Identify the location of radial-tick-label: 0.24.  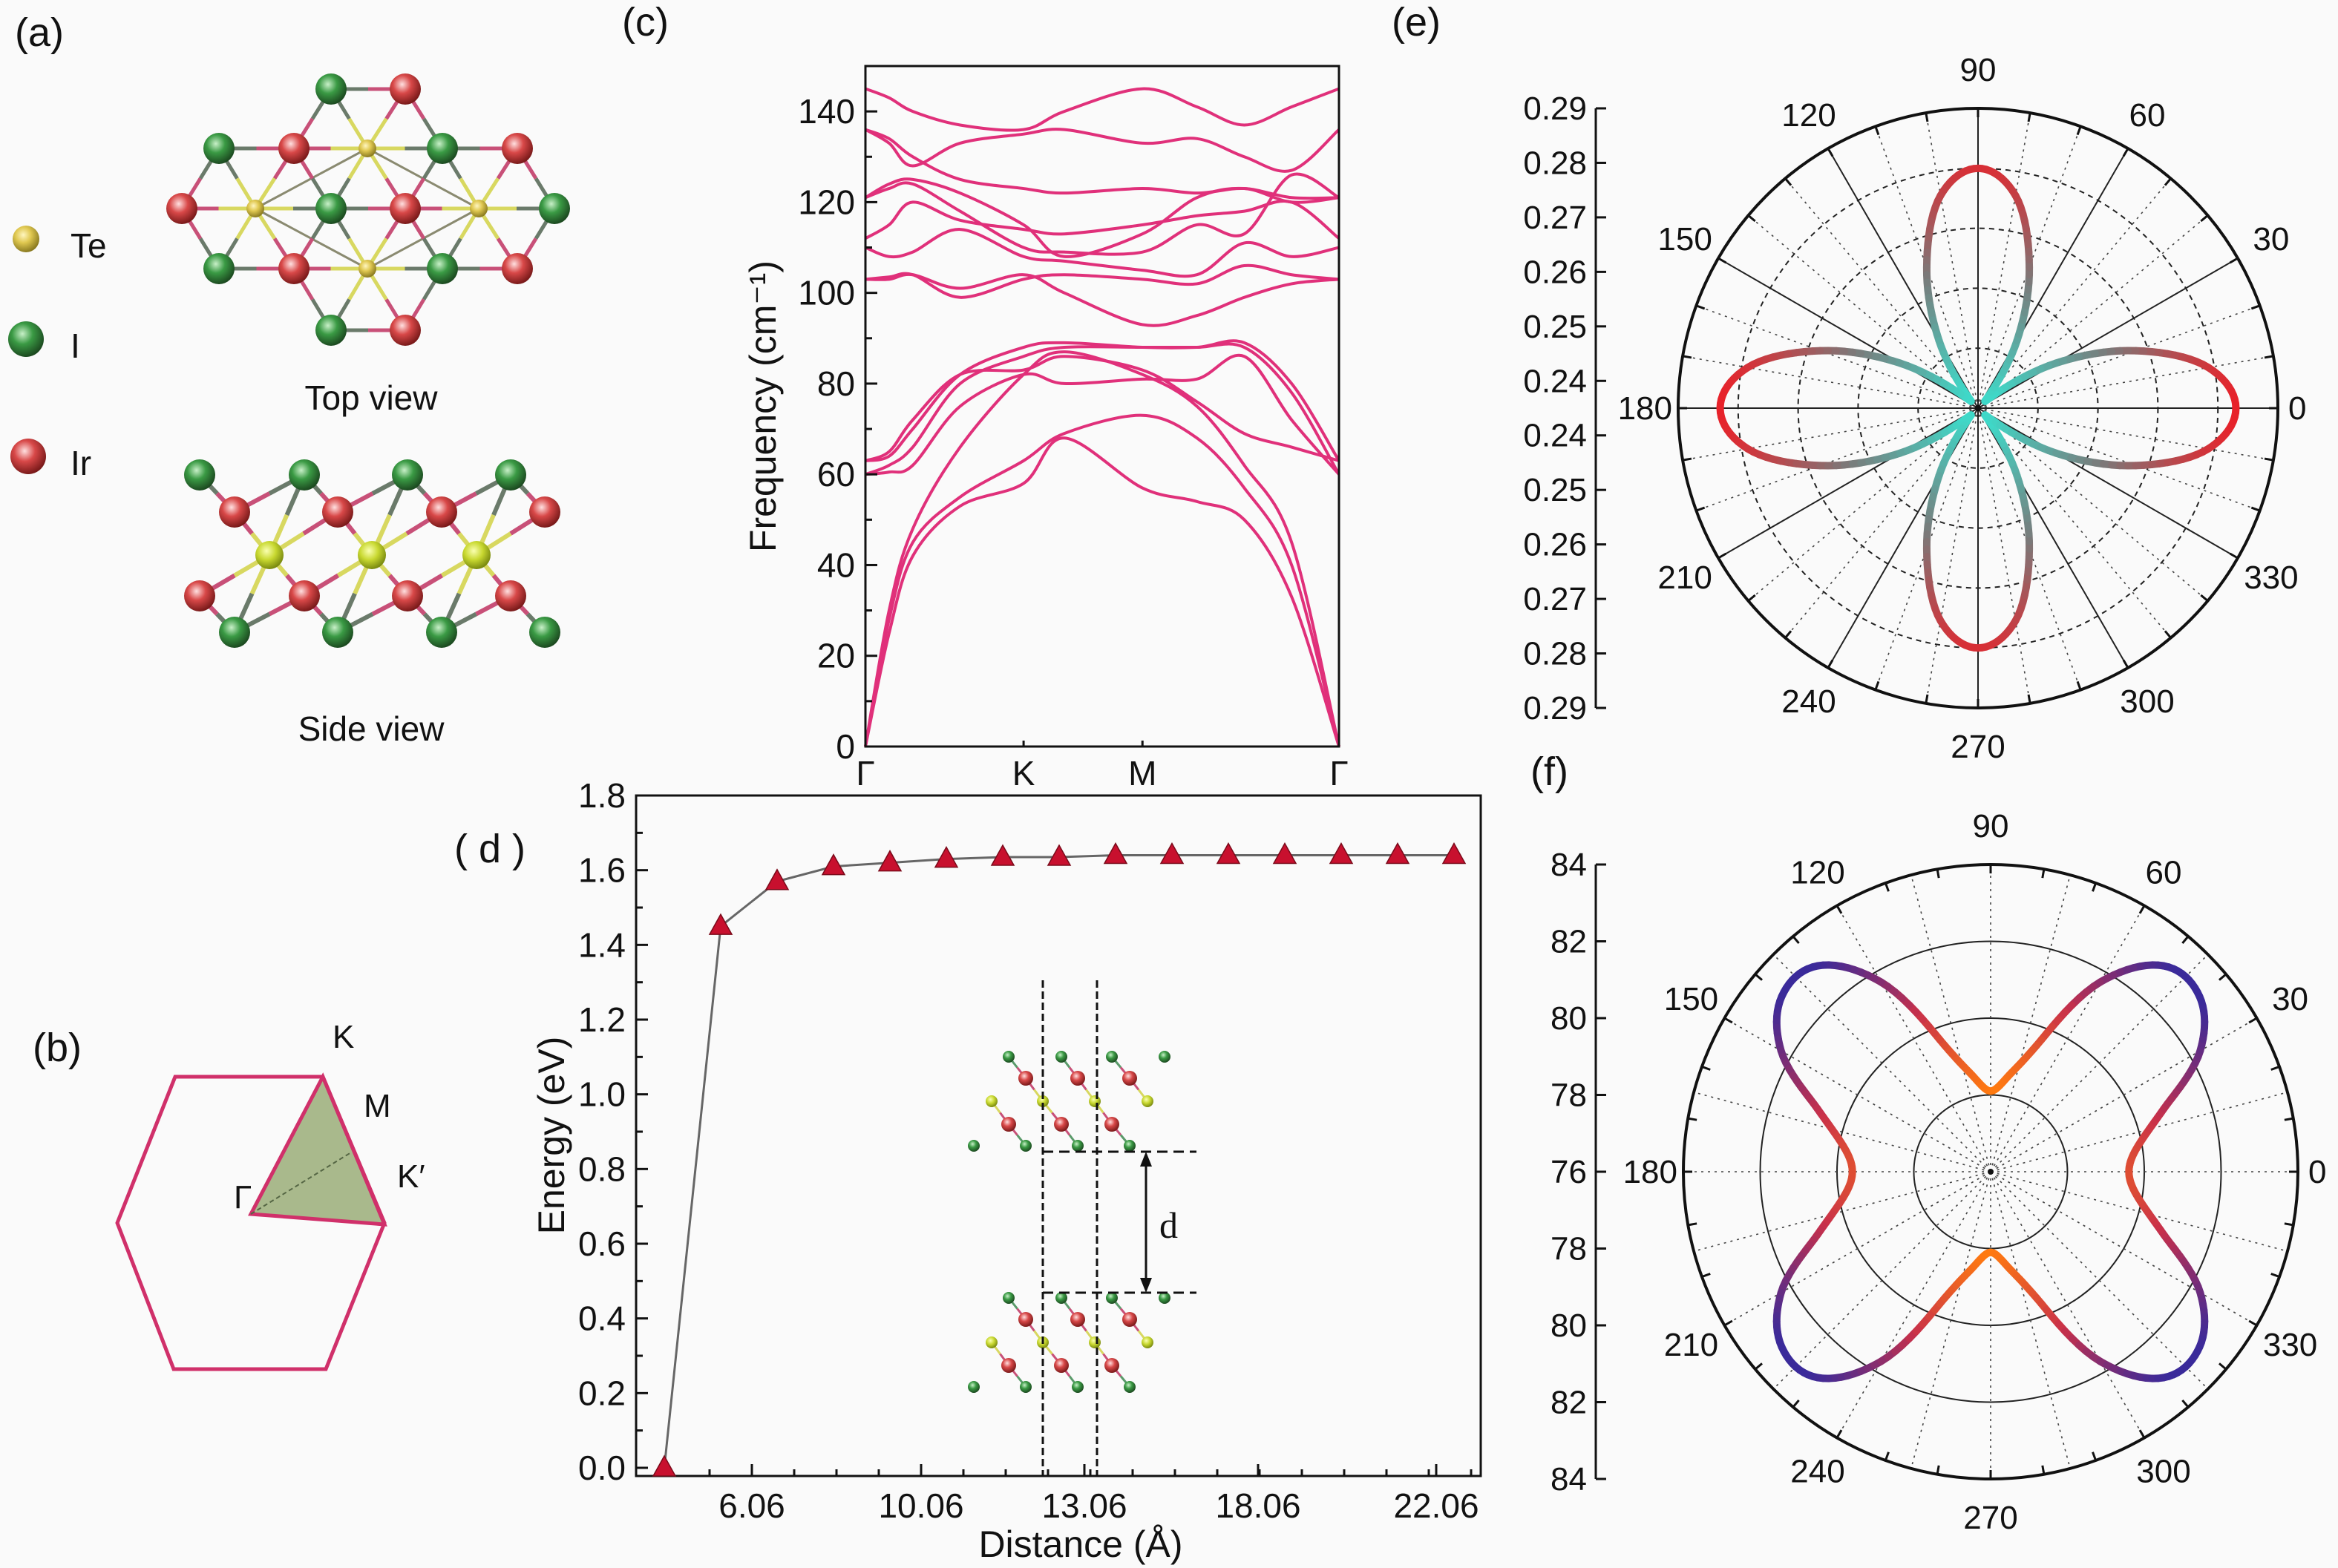
(1555, 381).